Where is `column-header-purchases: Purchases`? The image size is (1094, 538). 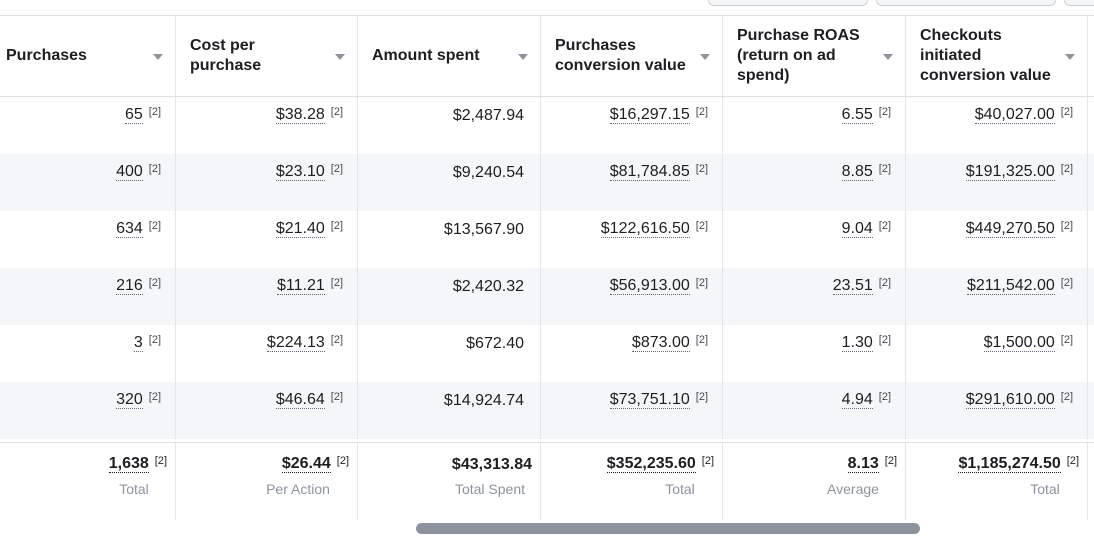 column-header-purchases: Purchases is located at coordinates (88, 56).